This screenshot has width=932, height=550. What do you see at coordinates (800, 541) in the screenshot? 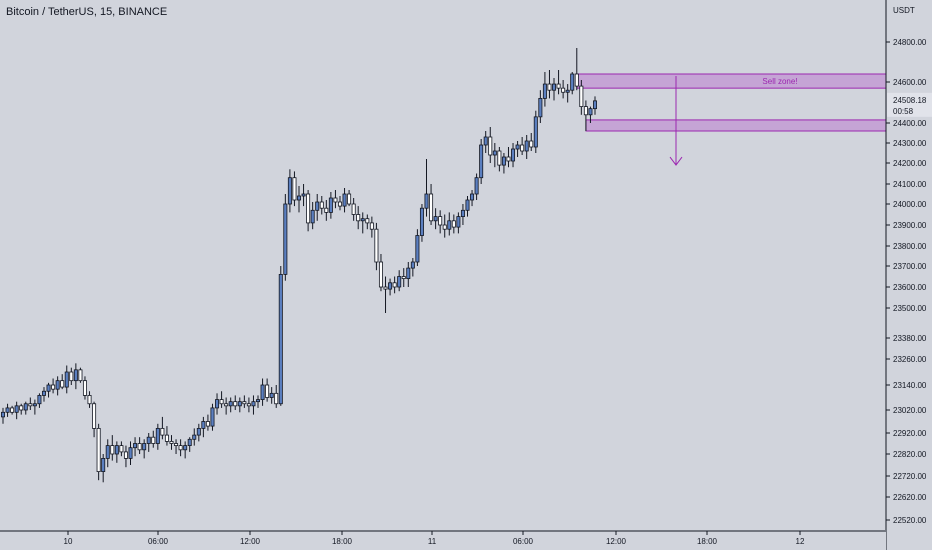
I see `time-tick-label: 12` at bounding box center [800, 541].